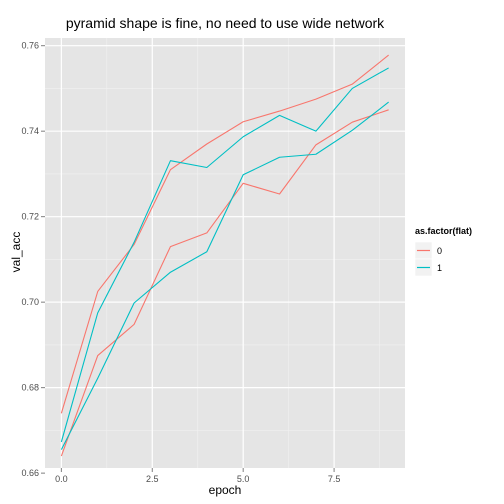  I want to click on x-tick-label: 2.5, so click(152, 479).